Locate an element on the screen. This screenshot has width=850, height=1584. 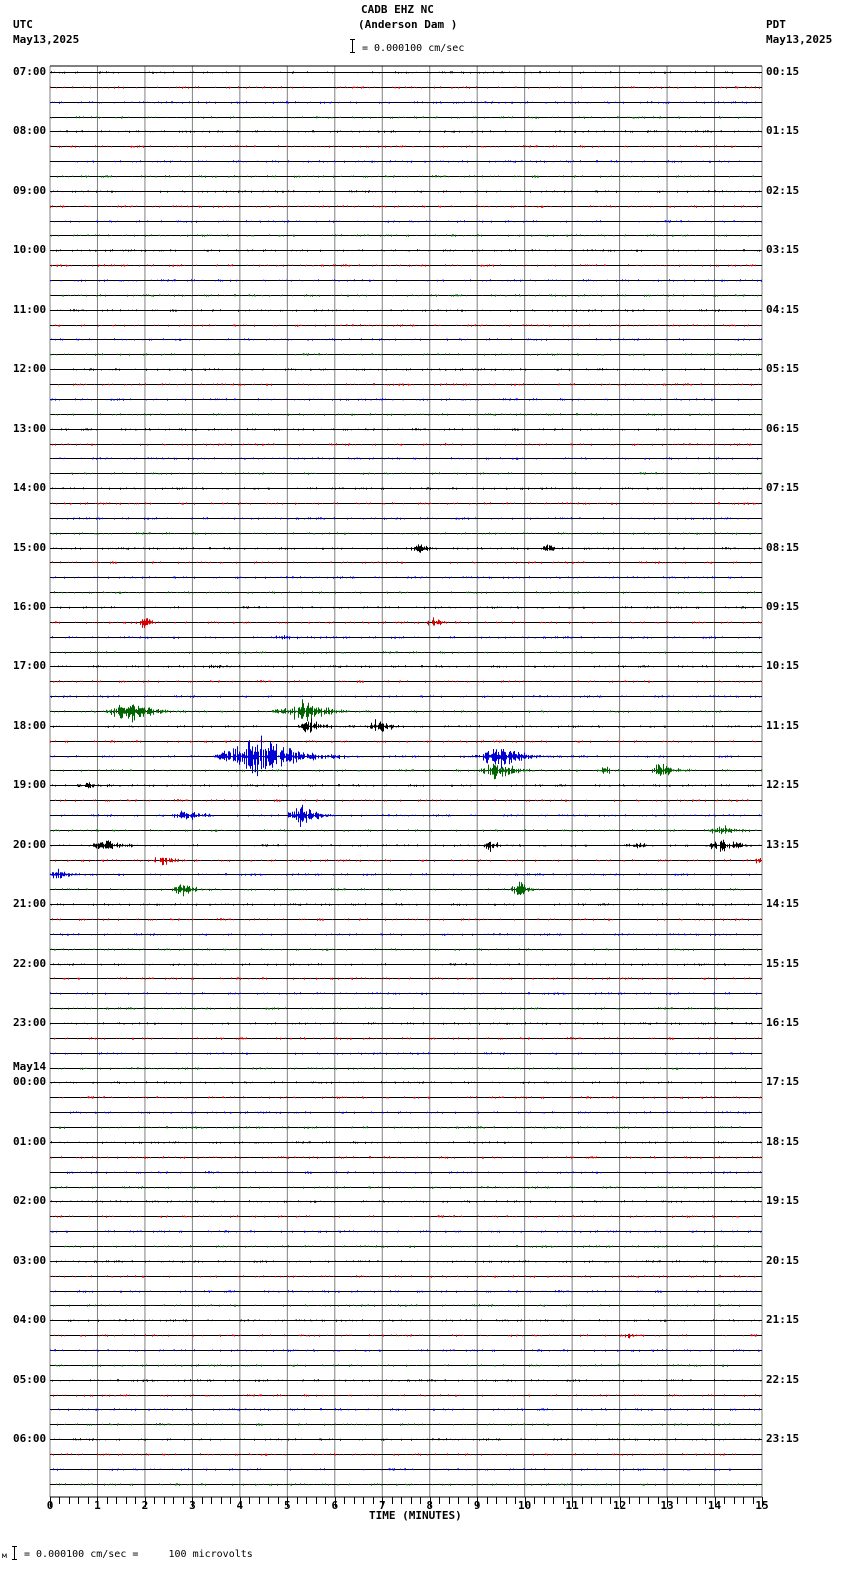
utc-hour-label: 09:00 is located at coordinates (30, 190).